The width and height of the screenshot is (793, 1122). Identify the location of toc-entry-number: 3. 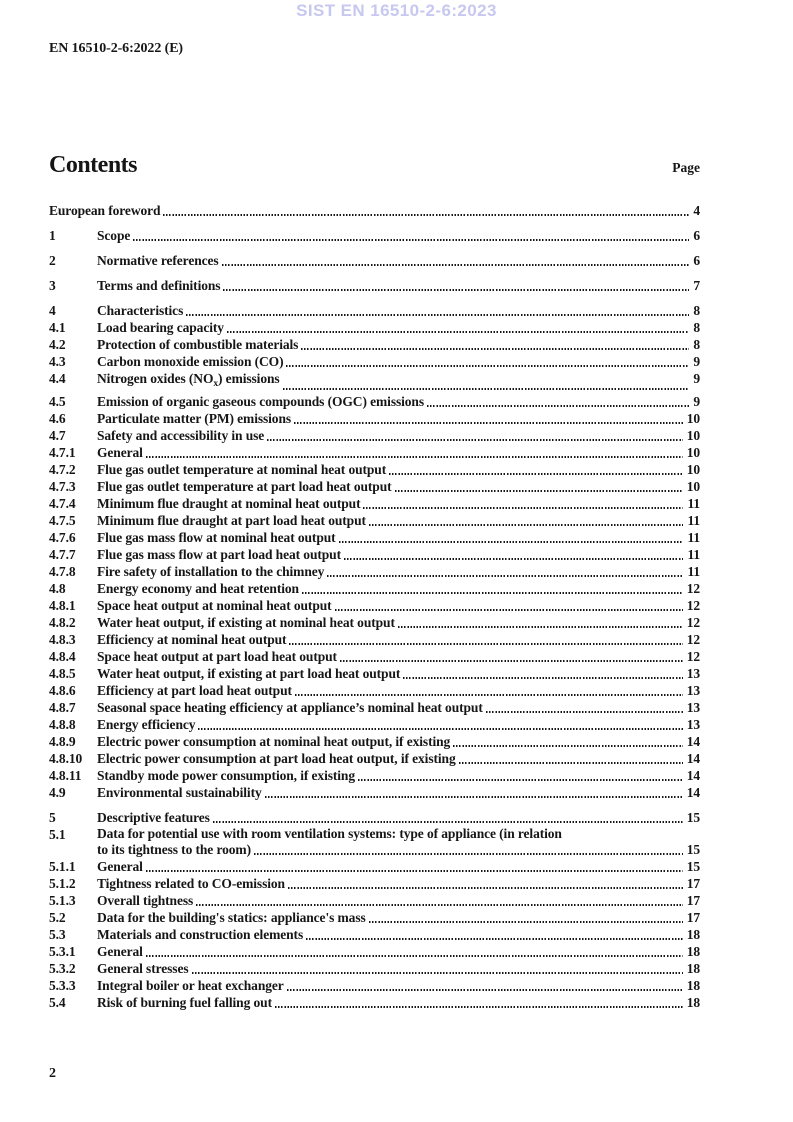
(52, 285).